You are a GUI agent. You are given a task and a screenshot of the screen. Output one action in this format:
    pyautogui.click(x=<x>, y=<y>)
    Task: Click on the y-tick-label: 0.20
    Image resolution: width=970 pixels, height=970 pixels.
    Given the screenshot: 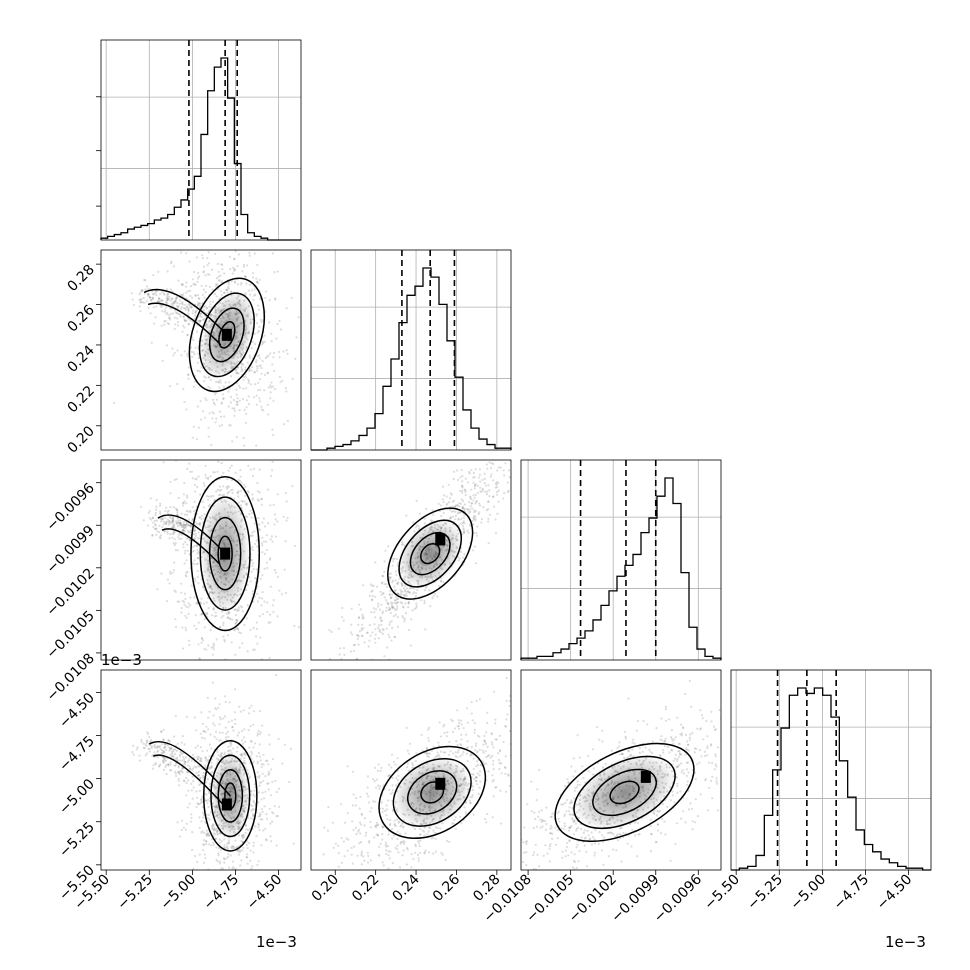 What is the action you would take?
    pyautogui.click(x=80, y=439)
    